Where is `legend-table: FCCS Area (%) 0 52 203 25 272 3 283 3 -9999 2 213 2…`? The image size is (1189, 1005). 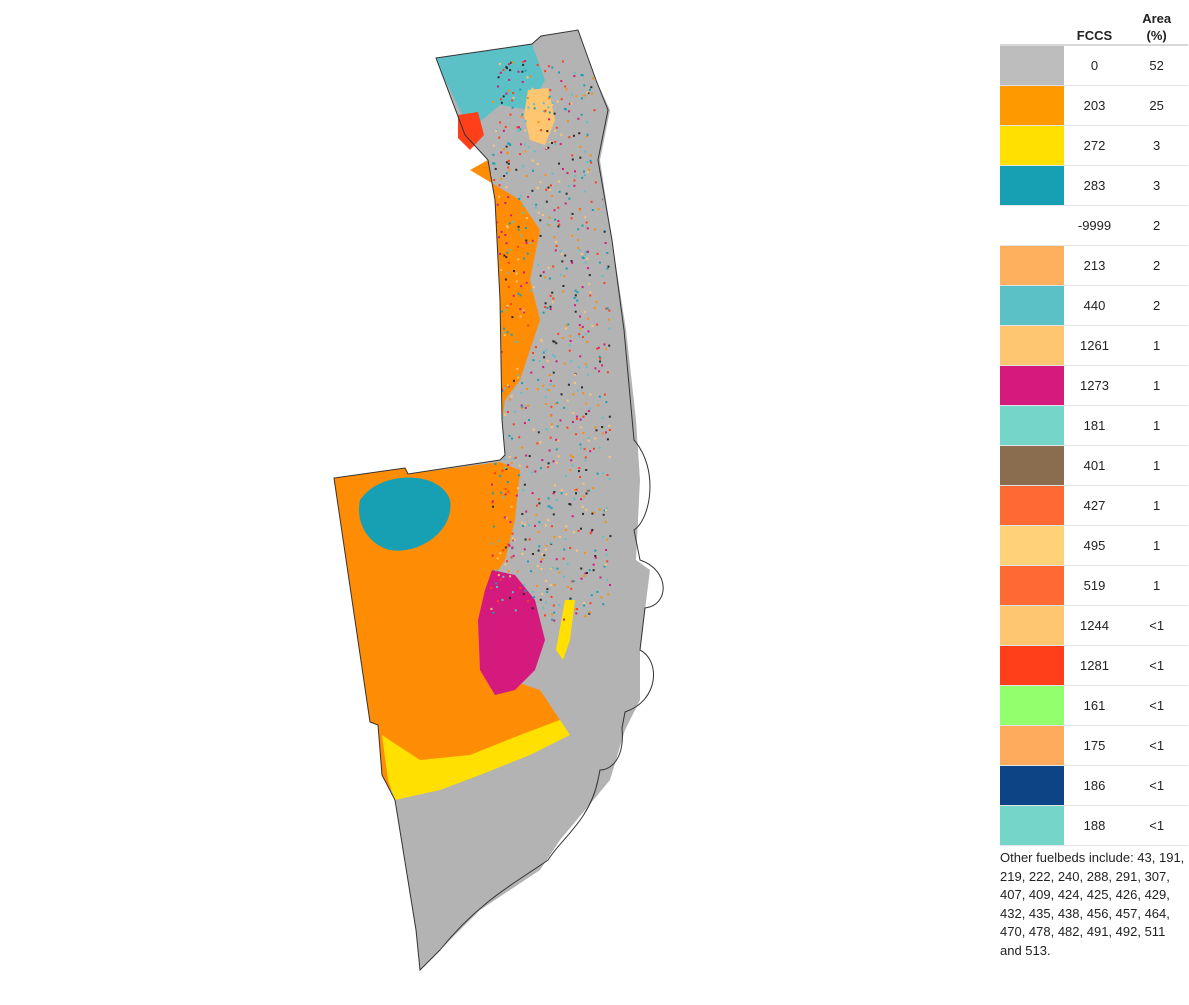 legend-table: FCCS Area (%) 0 52 203 25 272 3 283 3 -9999 2 213 2… is located at coordinates (1094, 423).